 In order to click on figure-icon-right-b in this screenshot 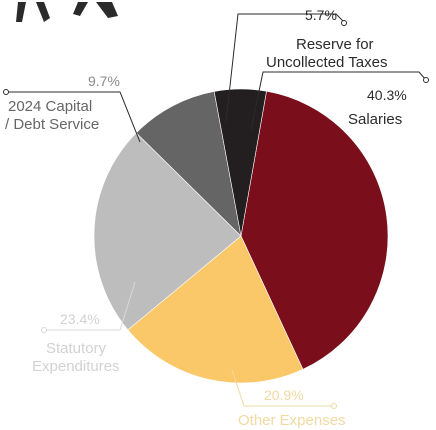, I will do `click(80, 9)`.